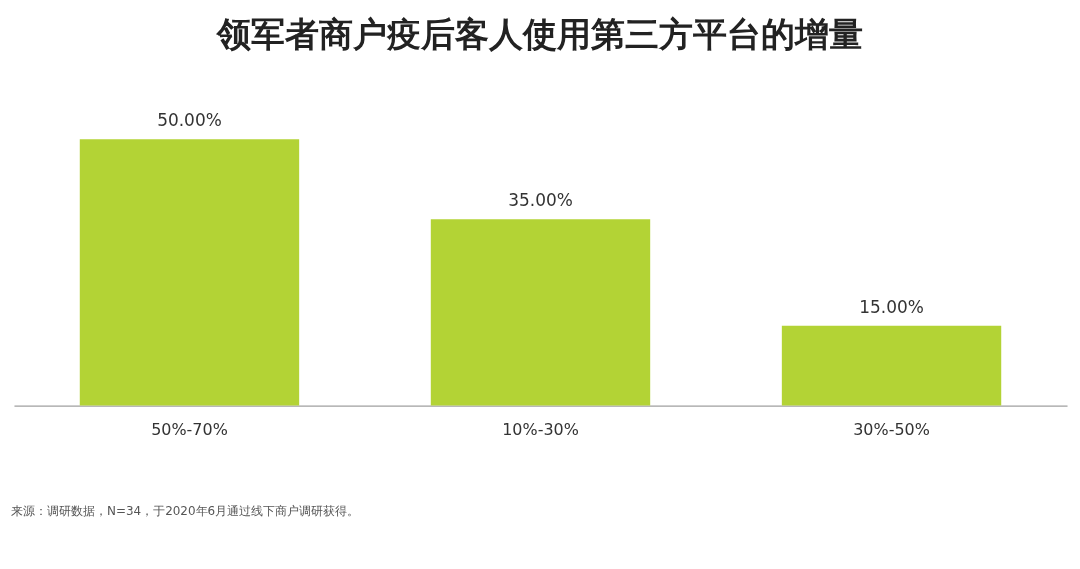 This screenshot has height=569, width=1080. What do you see at coordinates (189, 430) in the screenshot?
I see `x-tick-label: 50%-70%` at bounding box center [189, 430].